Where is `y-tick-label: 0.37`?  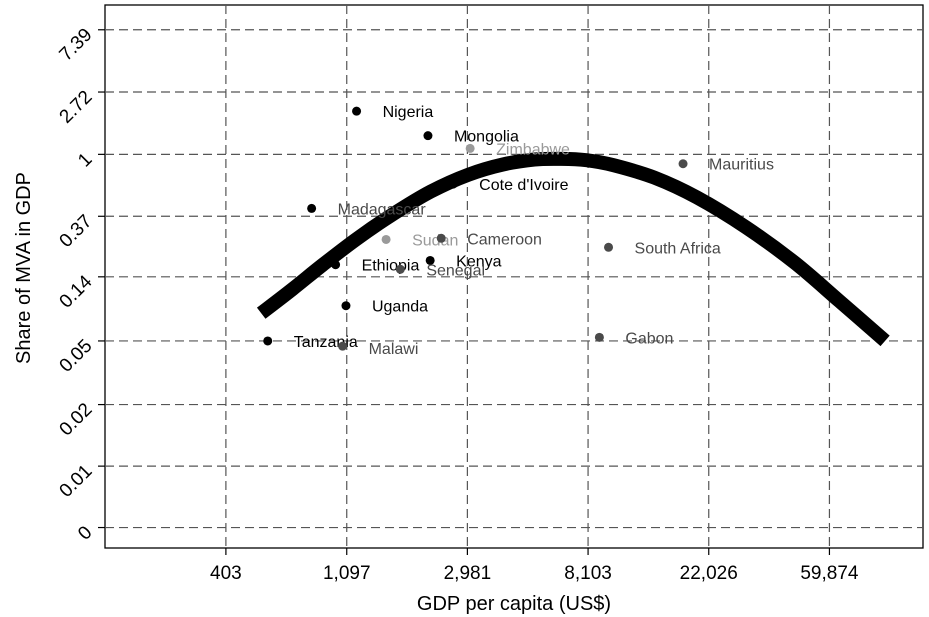 y-tick-label: 0.37 is located at coordinates (76, 231).